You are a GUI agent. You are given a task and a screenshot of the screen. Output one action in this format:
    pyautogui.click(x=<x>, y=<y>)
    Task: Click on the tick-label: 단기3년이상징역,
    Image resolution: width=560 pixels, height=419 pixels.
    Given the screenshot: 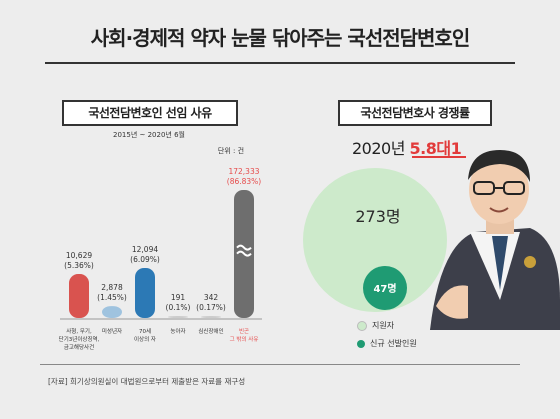 What is the action you would take?
    pyautogui.click(x=79, y=339)
    